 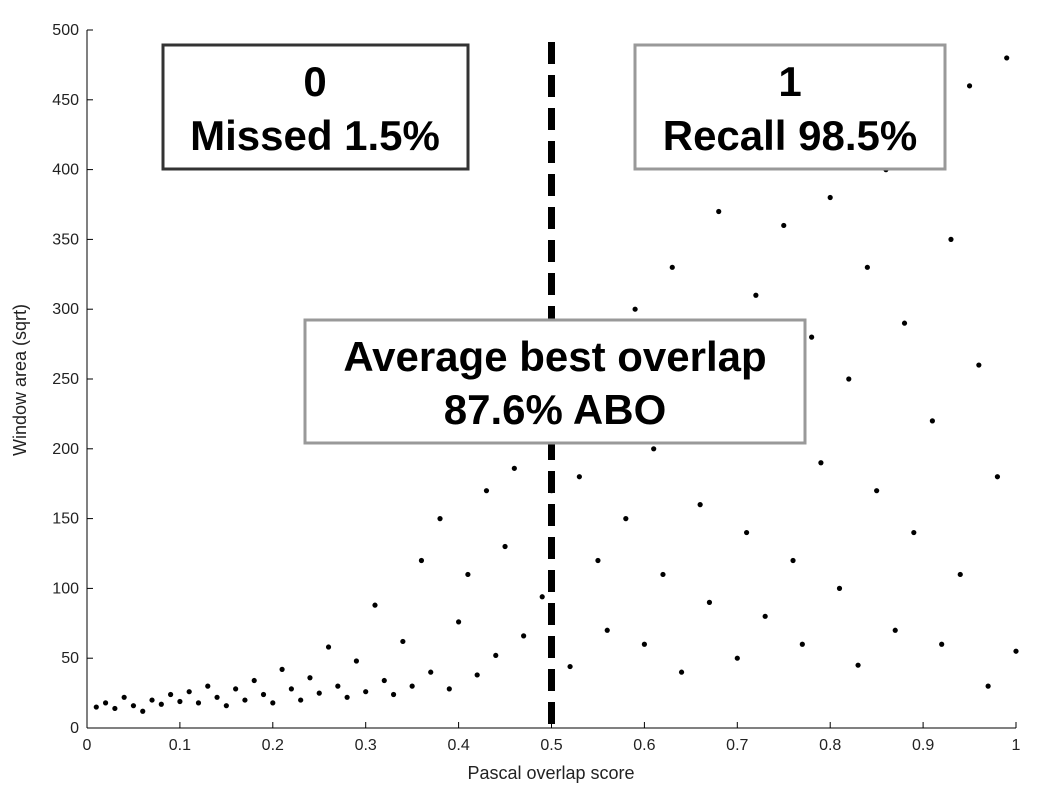 I want to click on x-tick-label: 0.3, so click(x=366, y=745).